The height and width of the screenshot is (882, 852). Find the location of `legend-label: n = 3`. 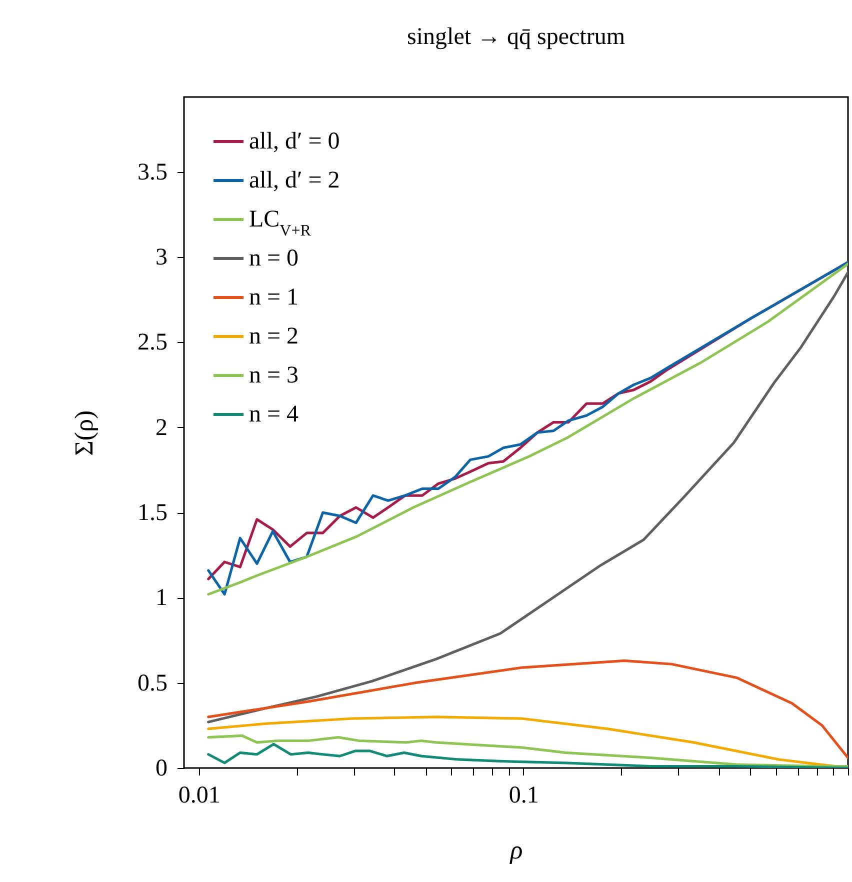

legend-label: n = 3 is located at coordinates (274, 375).